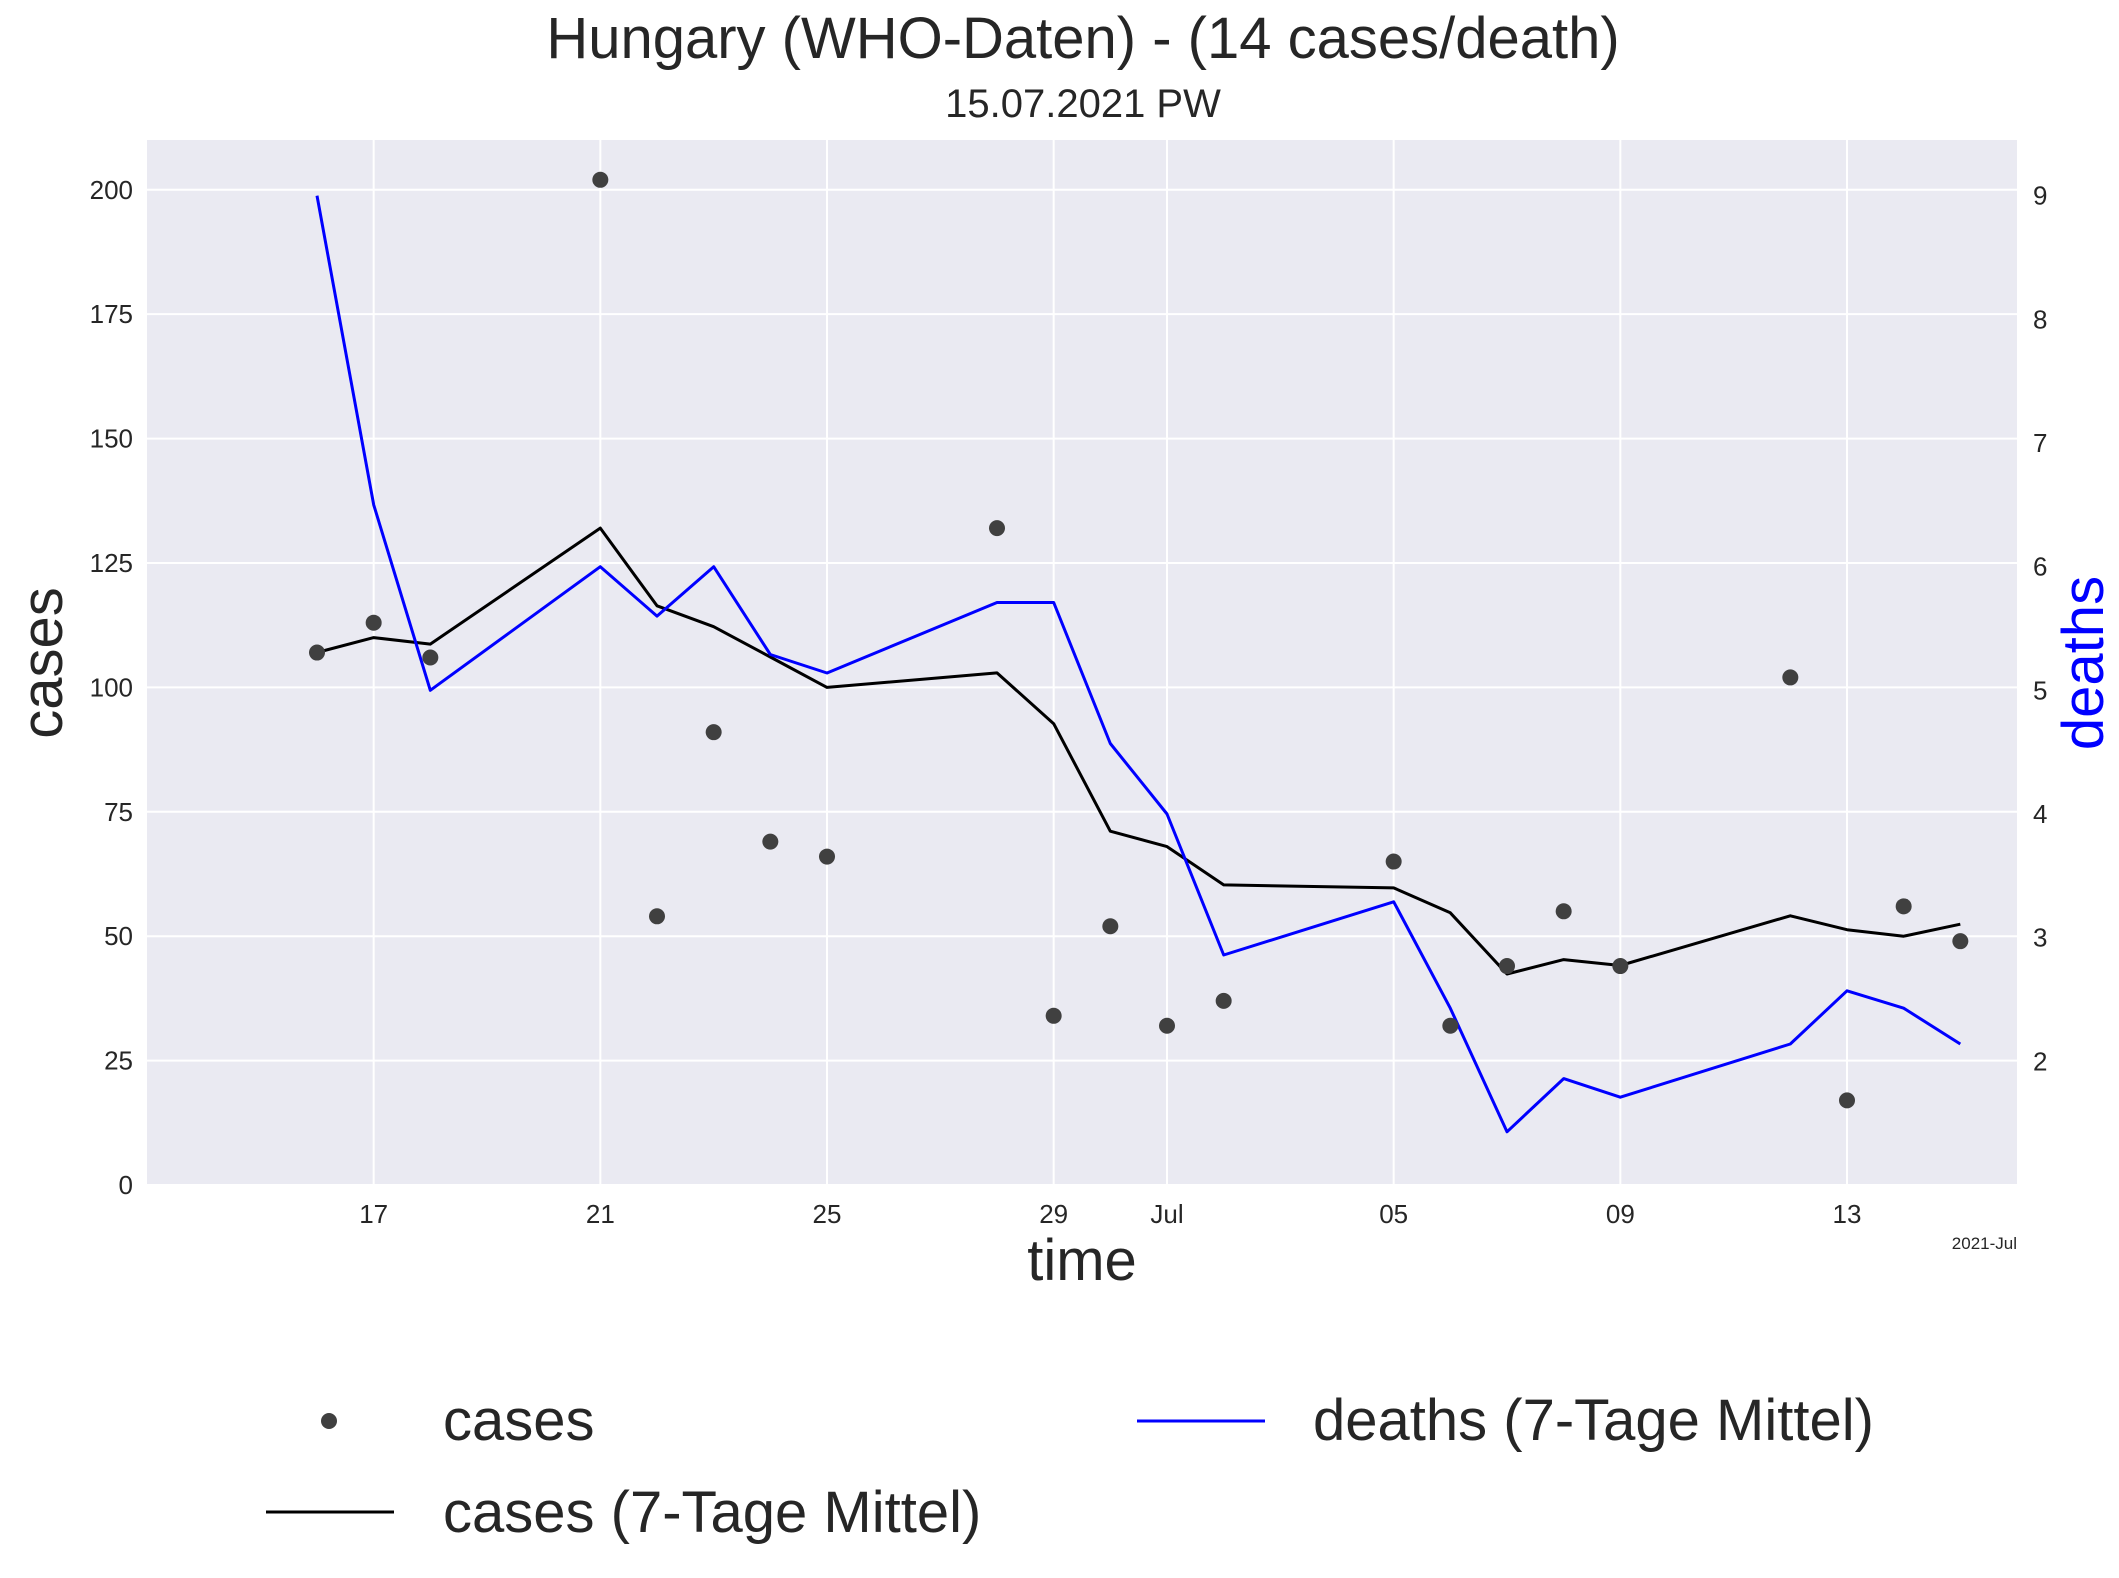  What do you see at coordinates (1110, 1214) in the screenshot?
I see `x-axis-ticks: 17 21 25 29 Jul 05 09 13` at bounding box center [1110, 1214].